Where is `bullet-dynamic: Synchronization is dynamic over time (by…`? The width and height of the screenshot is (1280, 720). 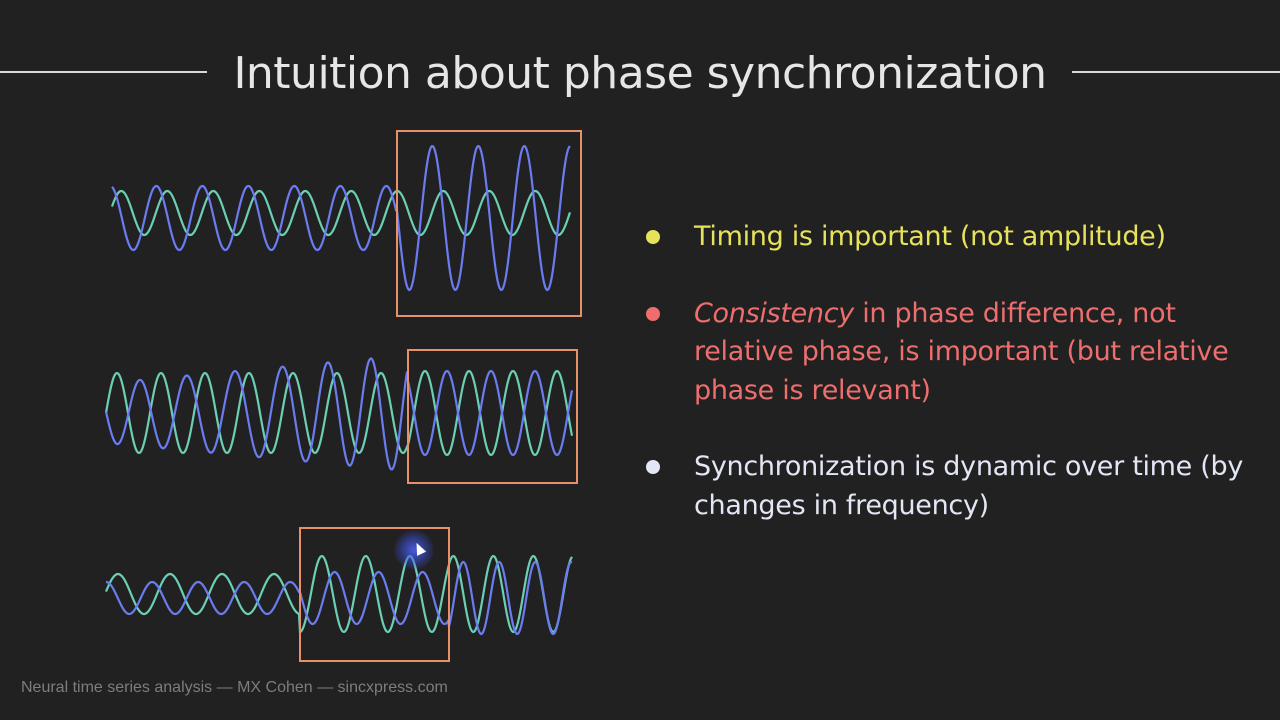
bullet-dynamic: Synchronization is dynamic over time (by… is located at coordinates (950, 486).